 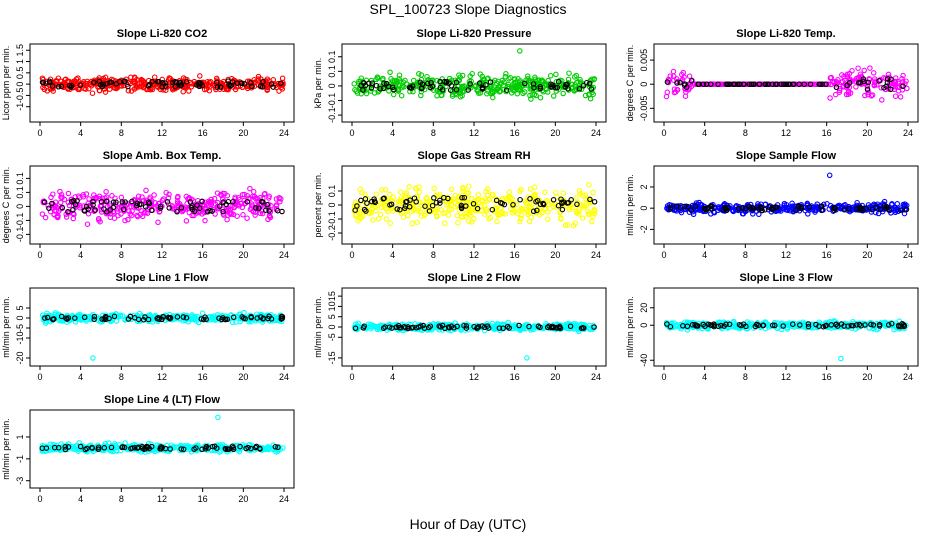 What do you see at coordinates (6, 83) in the screenshot?
I see `y-axis-label: Licor ppm per min.` at bounding box center [6, 83].